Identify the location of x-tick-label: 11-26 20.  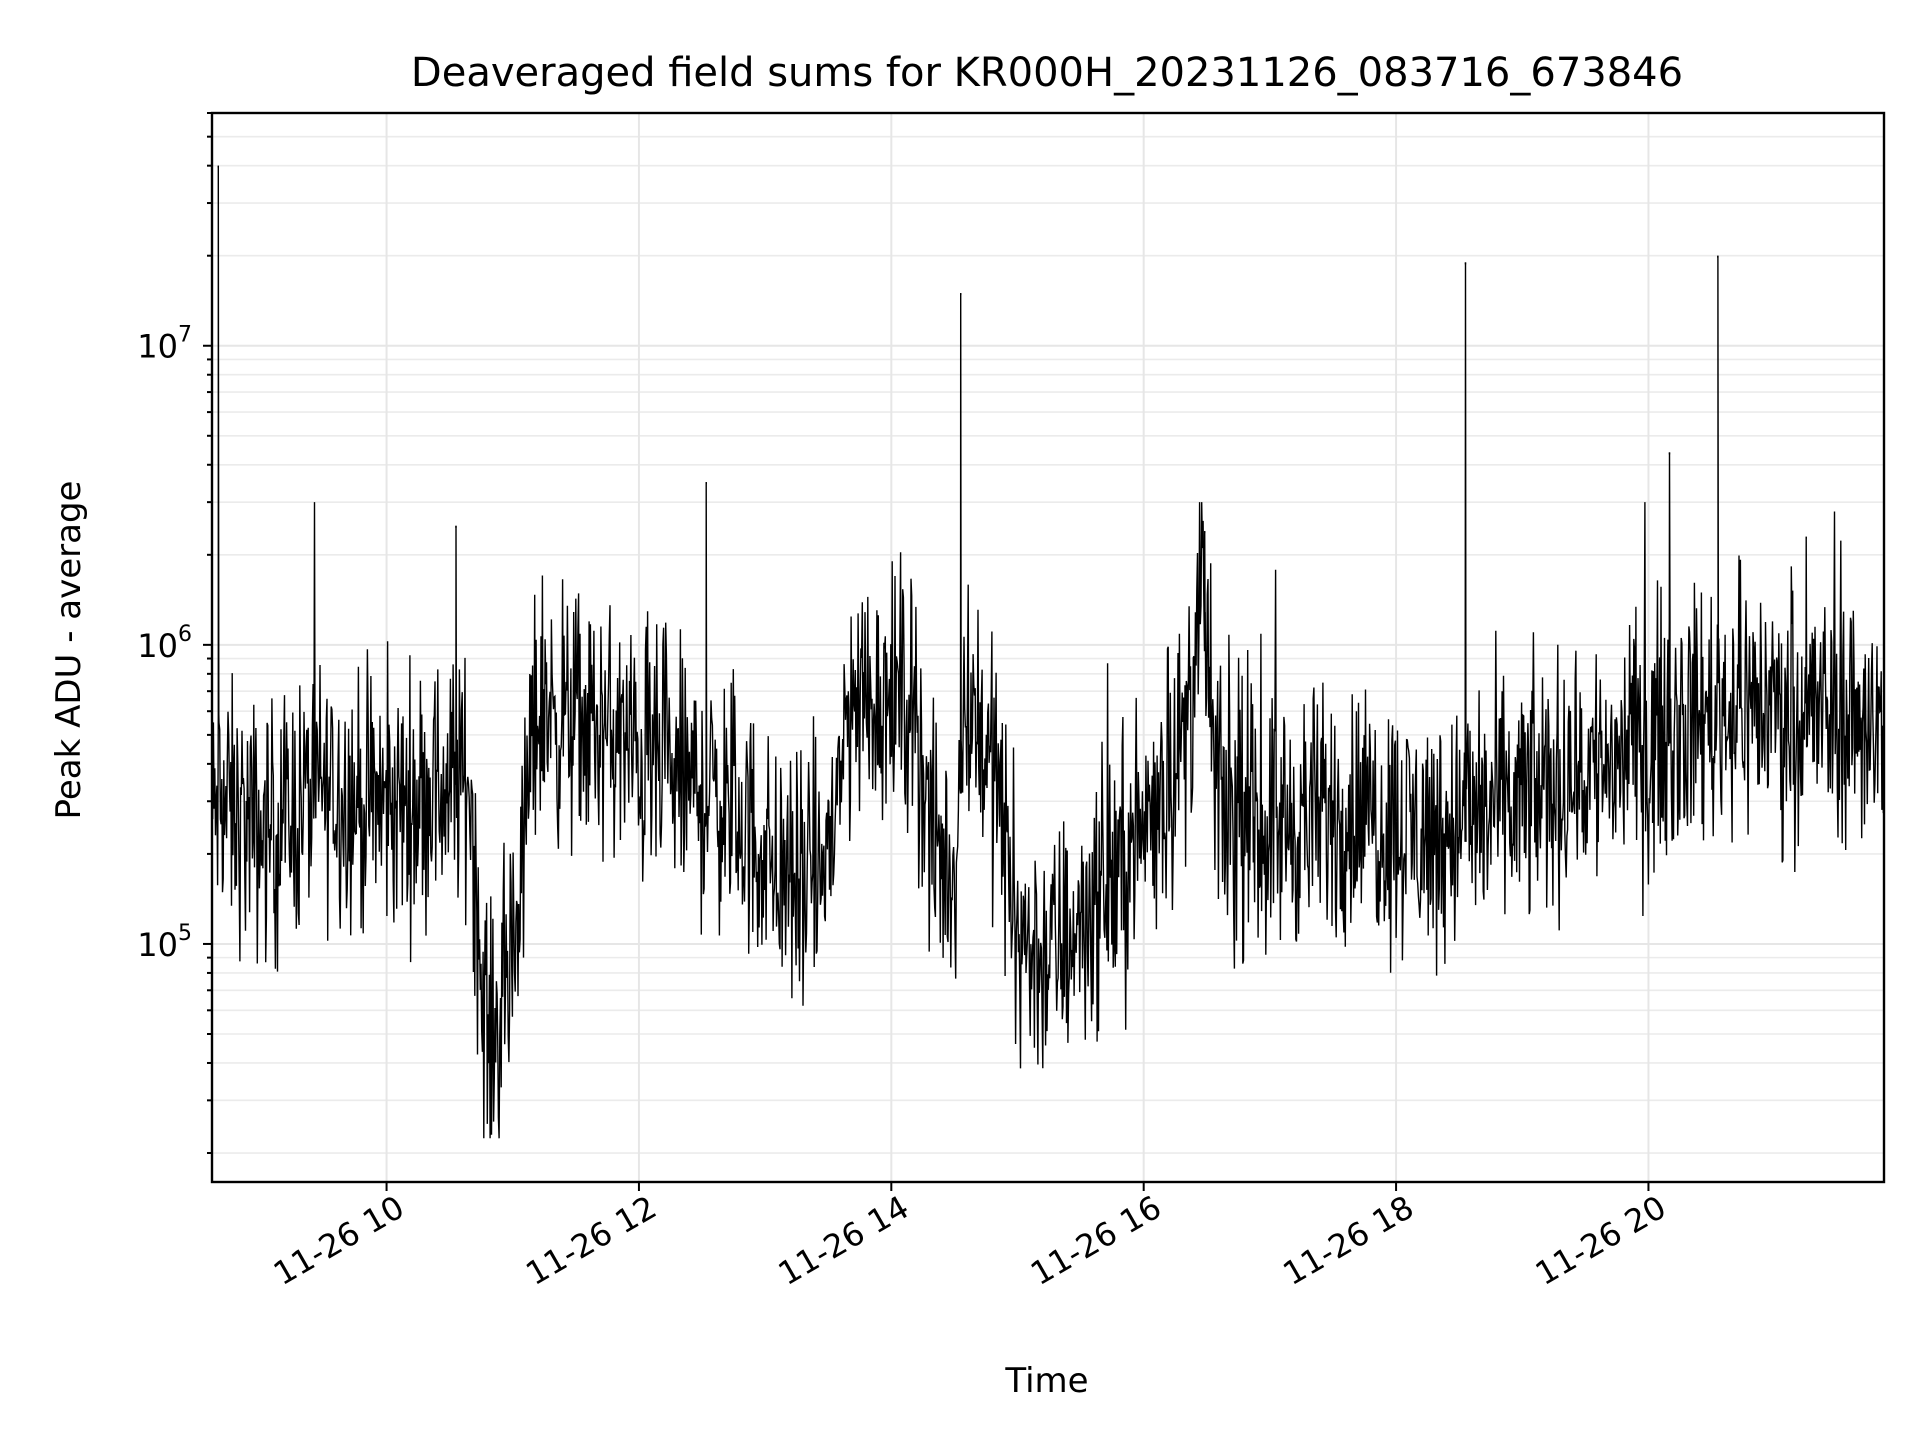
(1601, 1240).